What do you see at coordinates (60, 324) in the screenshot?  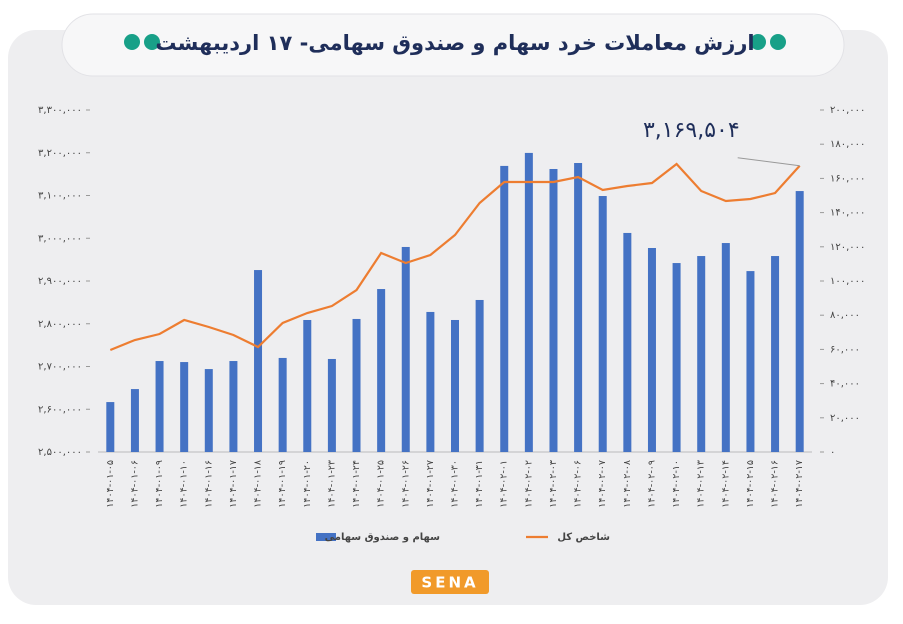 I see `y-tick-label: ۲,۸۰۰,۰۰۰` at bounding box center [60, 324].